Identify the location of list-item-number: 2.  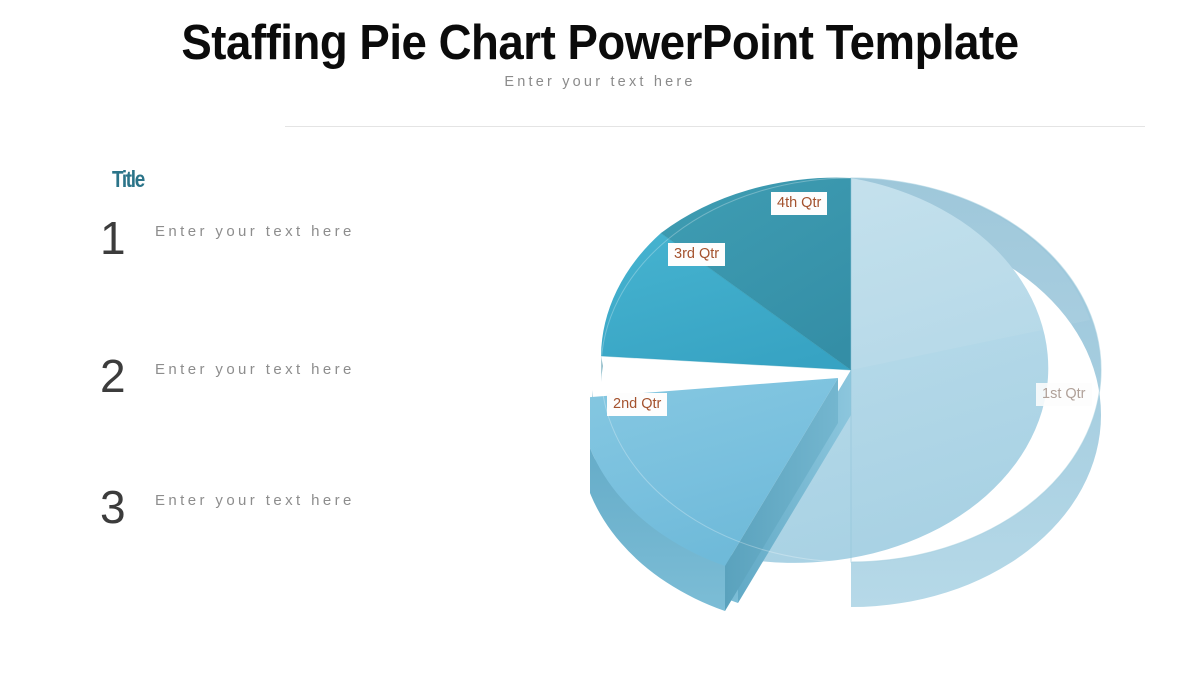
(113, 376).